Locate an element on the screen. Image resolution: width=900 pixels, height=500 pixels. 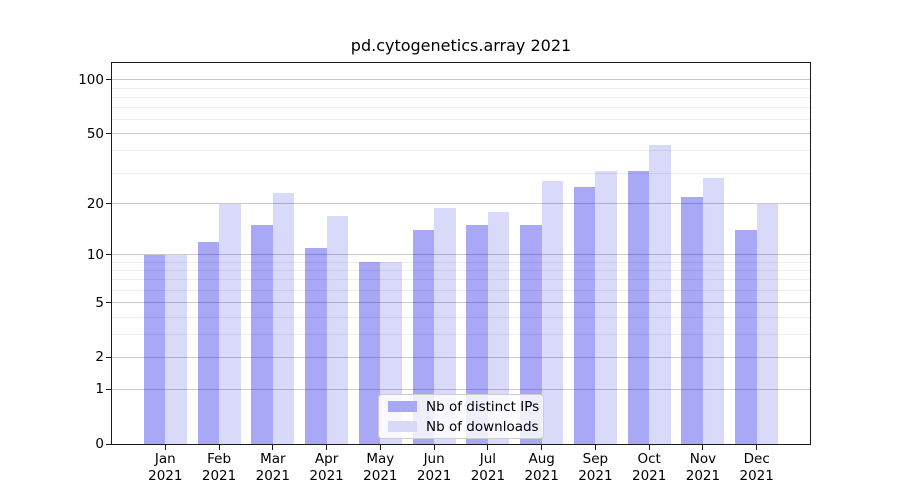
y-tick-label-1: 1 is located at coordinates (99, 389).